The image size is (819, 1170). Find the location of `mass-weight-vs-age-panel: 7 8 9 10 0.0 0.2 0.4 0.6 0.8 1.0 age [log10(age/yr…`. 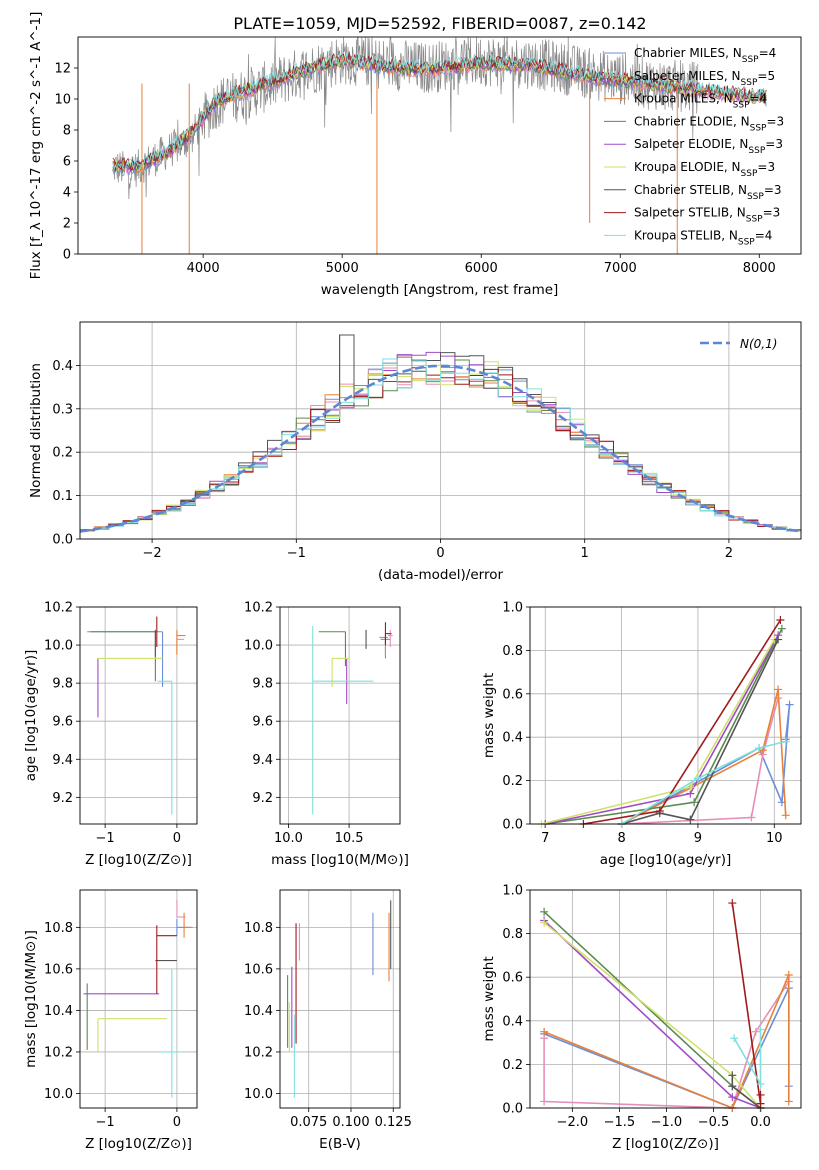

mass-weight-vs-age-panel: 7 8 9 10 0.0 0.2 0.4 0.6 0.8 1.0 age [log10(age/yr… is located at coordinates (641, 734).